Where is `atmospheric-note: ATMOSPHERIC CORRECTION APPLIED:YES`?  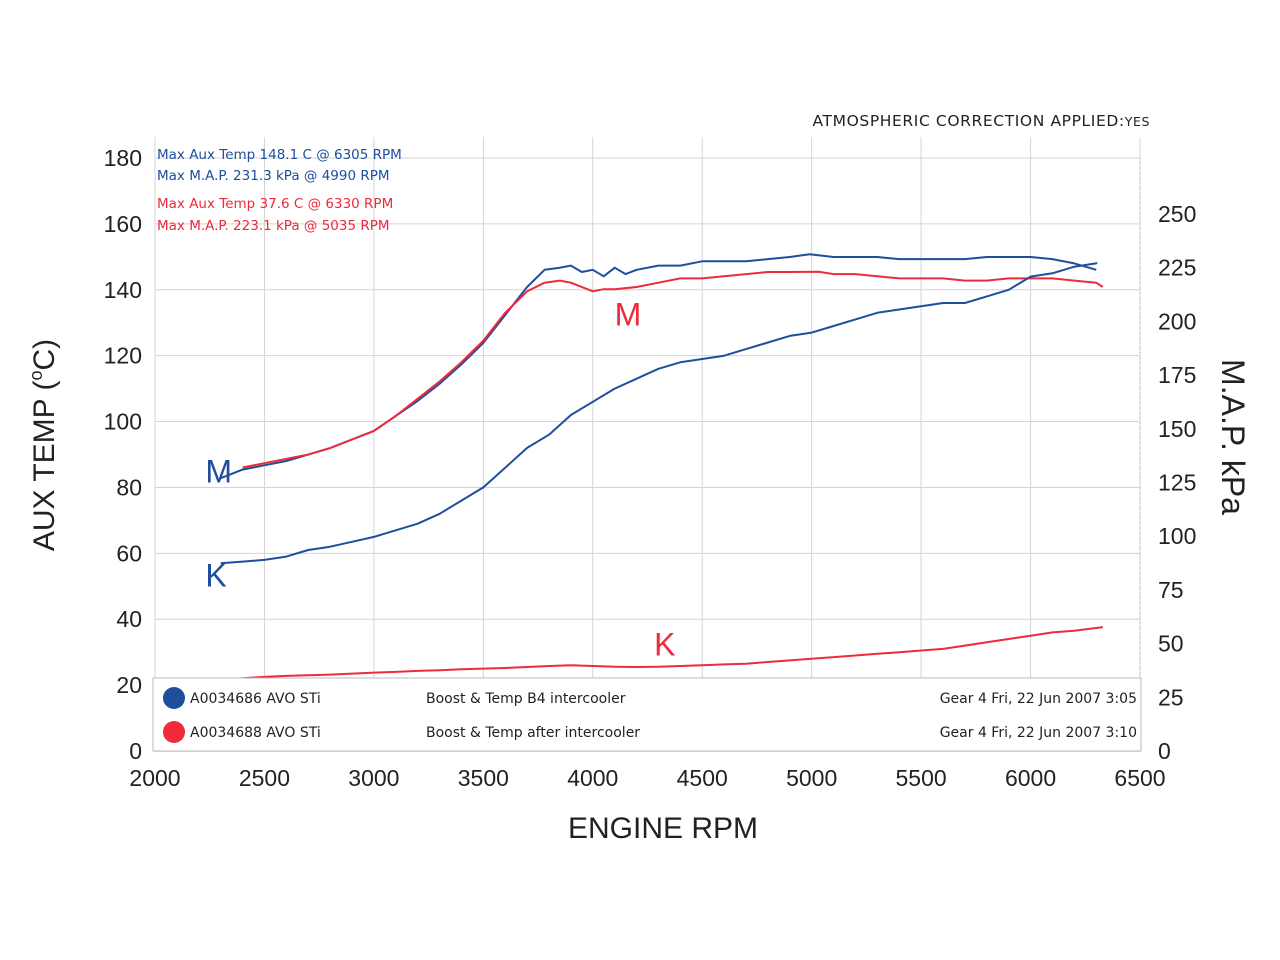 atmospheric-note: ATMOSPHERIC CORRECTION APPLIED:YES is located at coordinates (981, 121).